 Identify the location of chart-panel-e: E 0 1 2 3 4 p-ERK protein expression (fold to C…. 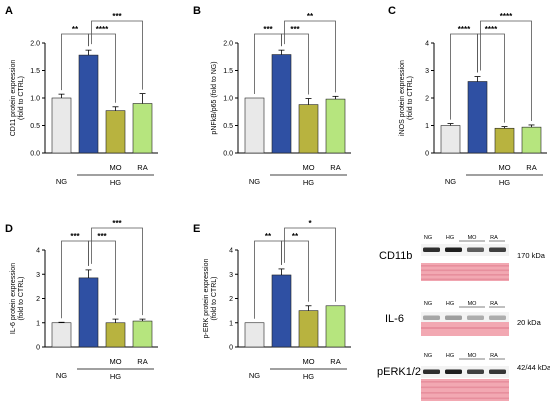
(272, 300).